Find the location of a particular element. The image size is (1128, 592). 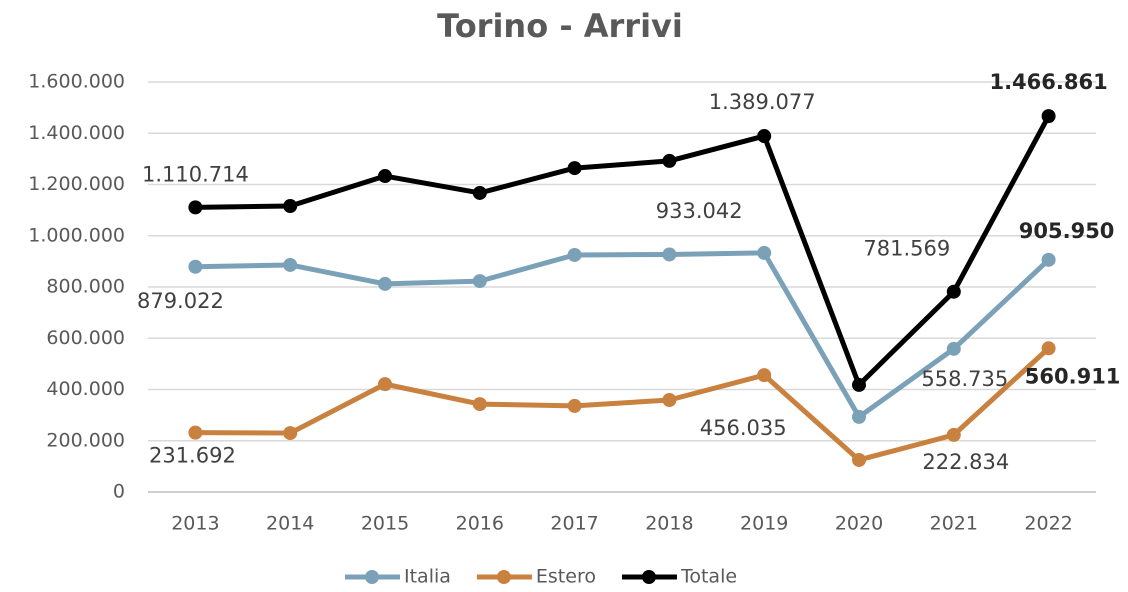

chart-title: Torino - Arrivi is located at coordinates (560, 26).